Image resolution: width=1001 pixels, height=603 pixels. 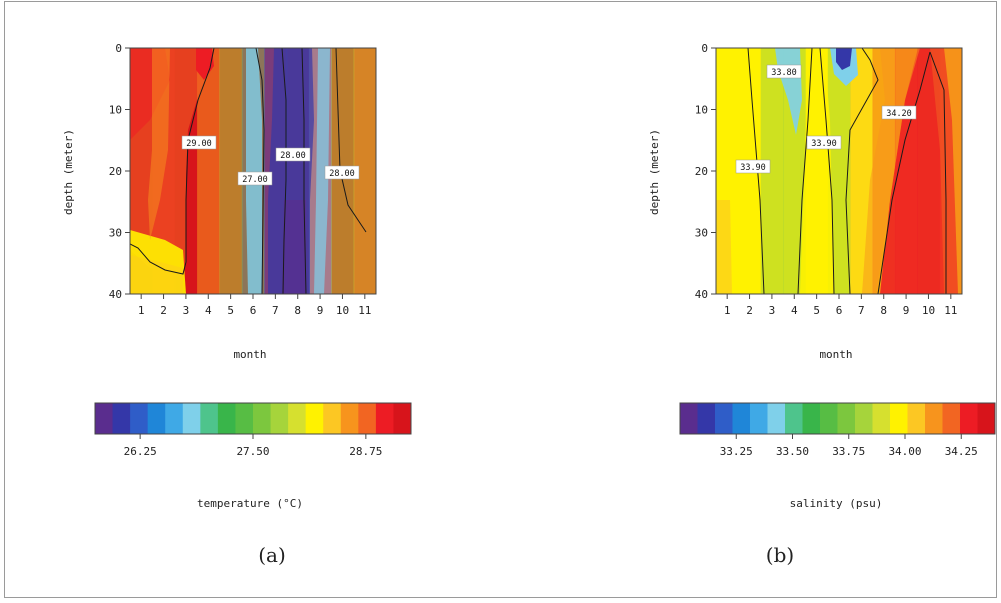 What do you see at coordinates (904, 172) in the screenshot?
I see `contour-34-20-left` at bounding box center [904, 172].